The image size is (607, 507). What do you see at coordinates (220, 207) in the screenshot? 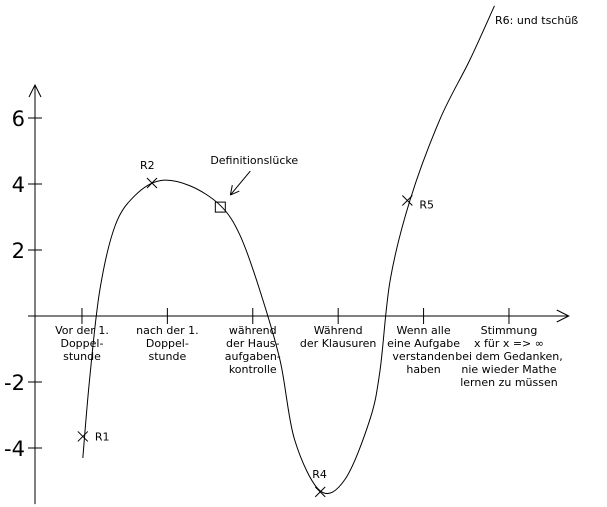
I see `gap-marker` at bounding box center [220, 207].